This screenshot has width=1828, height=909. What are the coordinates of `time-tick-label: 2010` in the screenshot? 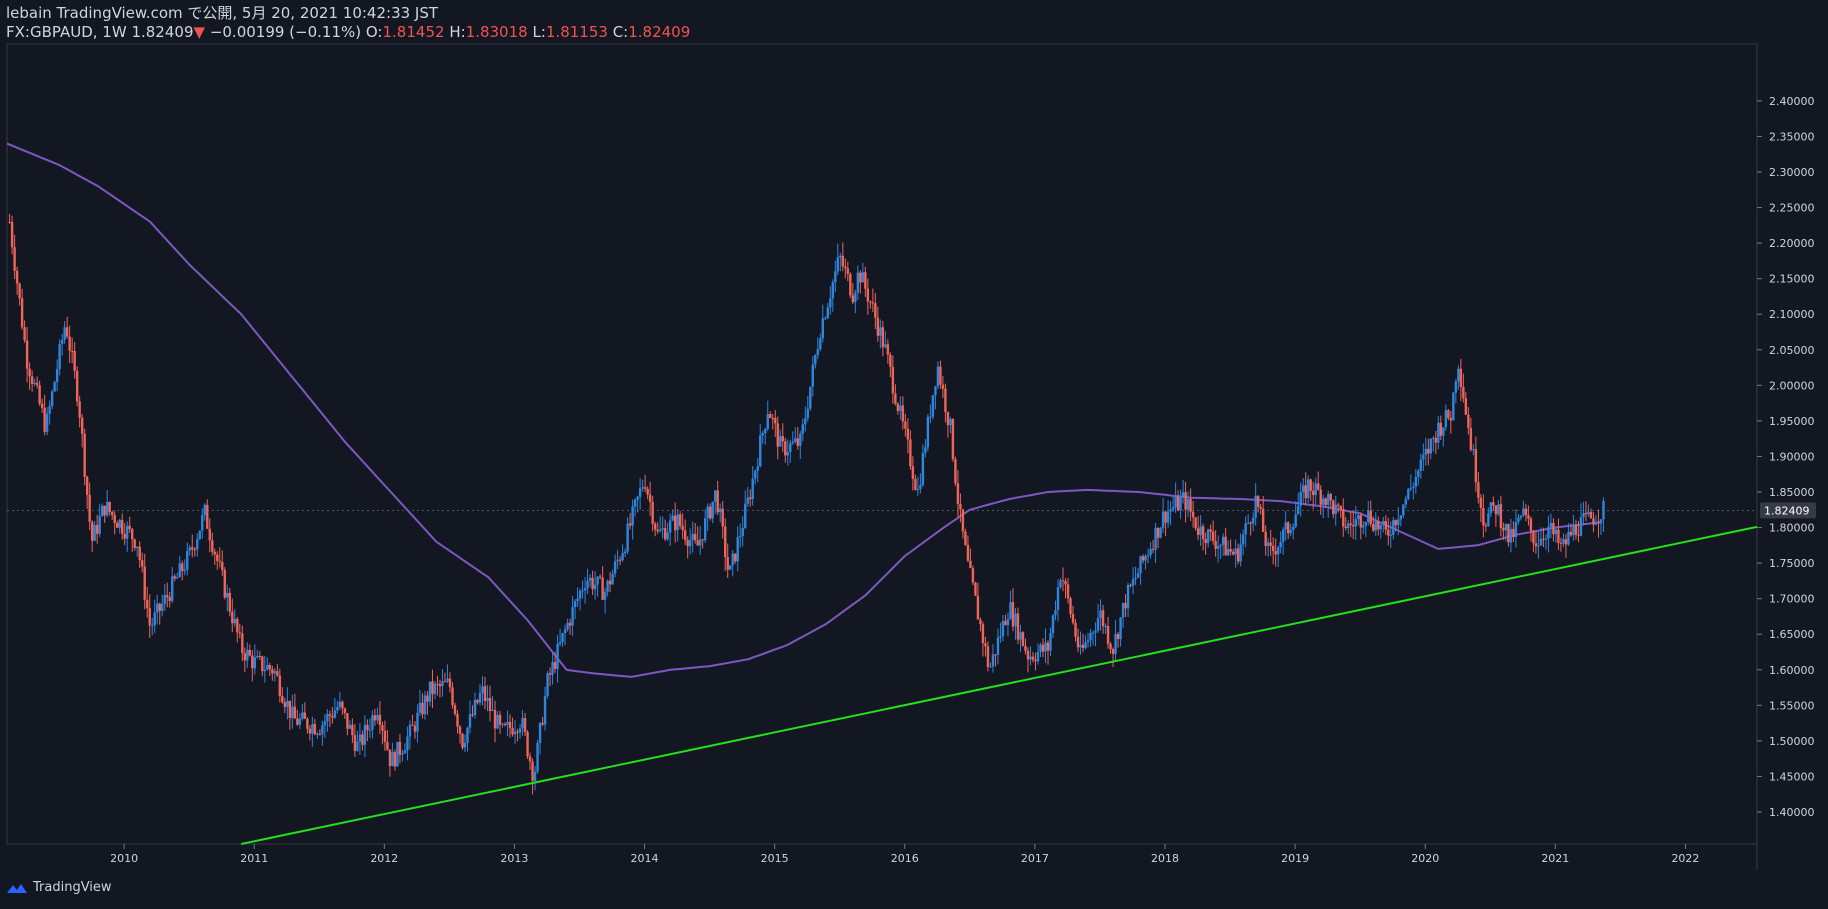 It's located at (124, 858).